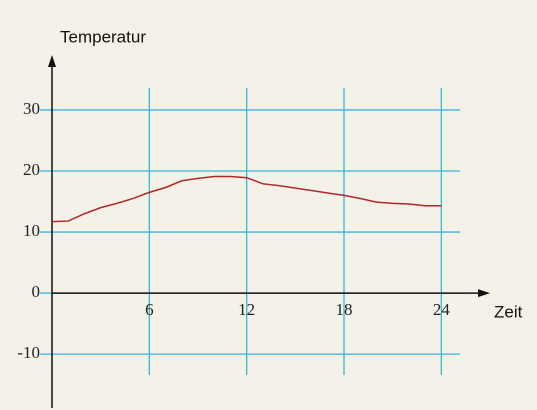  Describe the element at coordinates (103, 36) in the screenshot. I see `y-axis-label: Temperatur` at that location.